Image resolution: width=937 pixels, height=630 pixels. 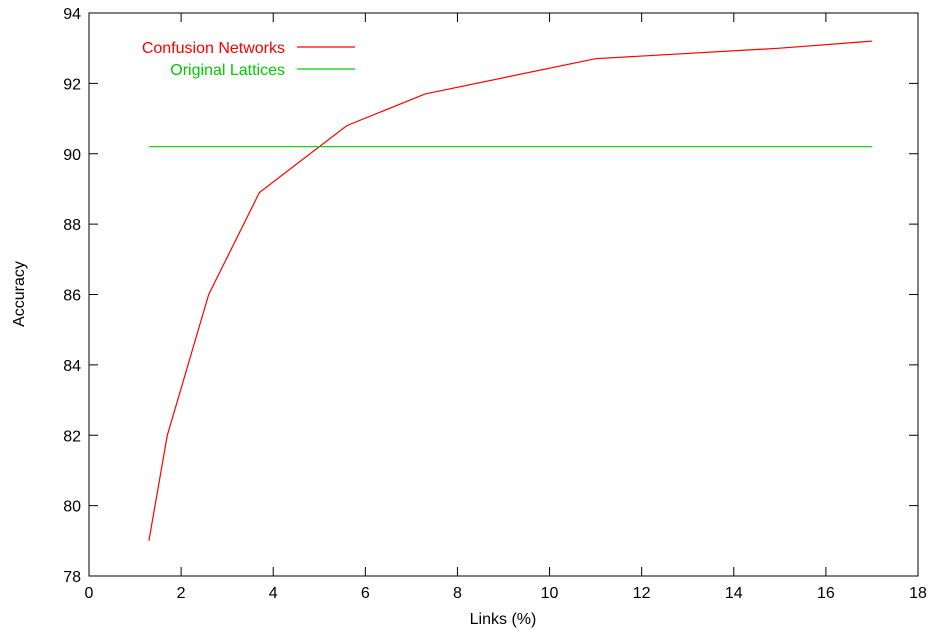 I want to click on x-tick-label: 12, so click(x=642, y=593).